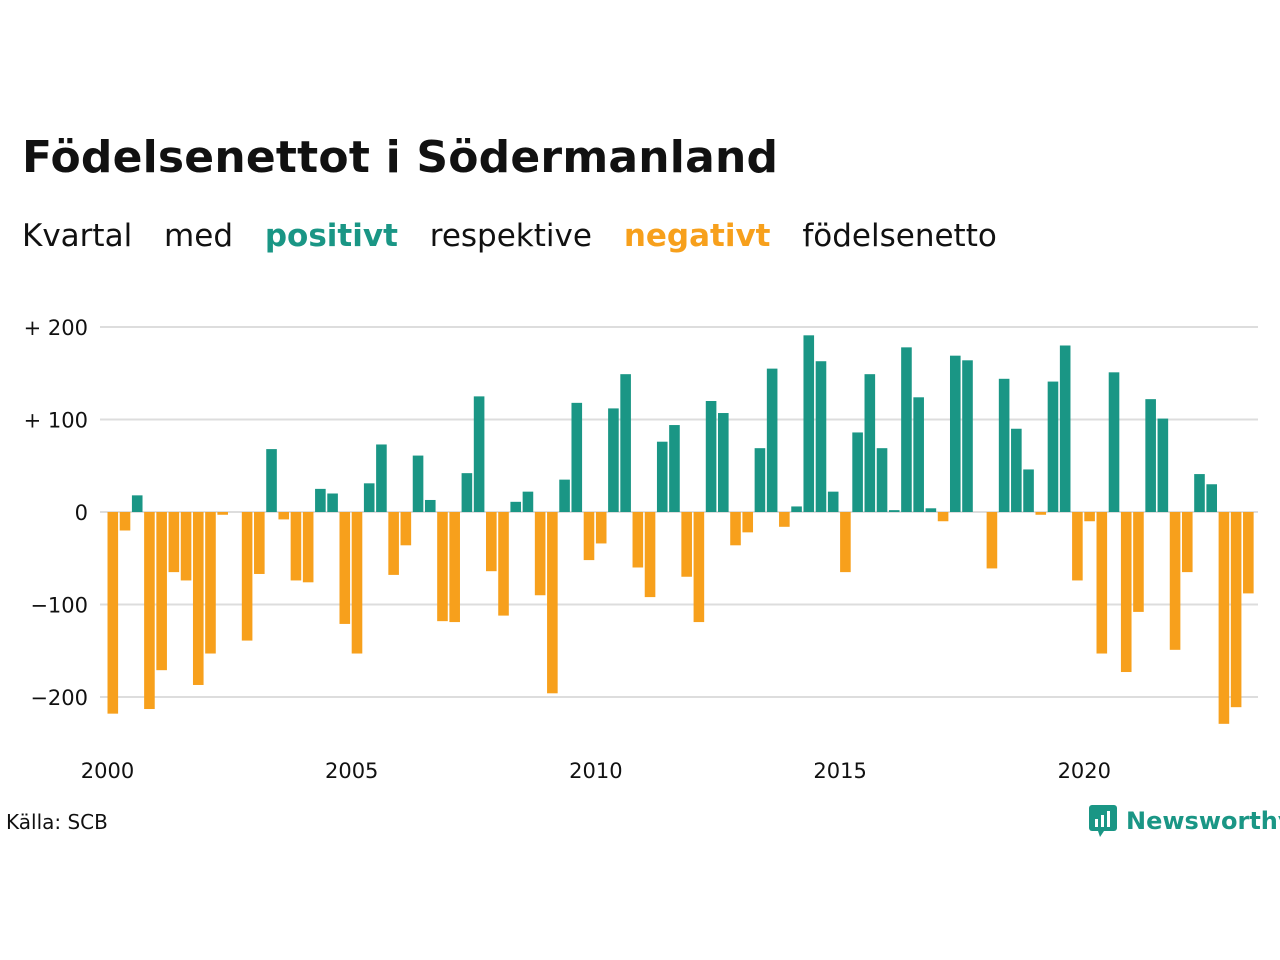 This screenshot has height=960, width=1280. What do you see at coordinates (56, 328) in the screenshot?
I see `y-tick-label: + 200` at bounding box center [56, 328].